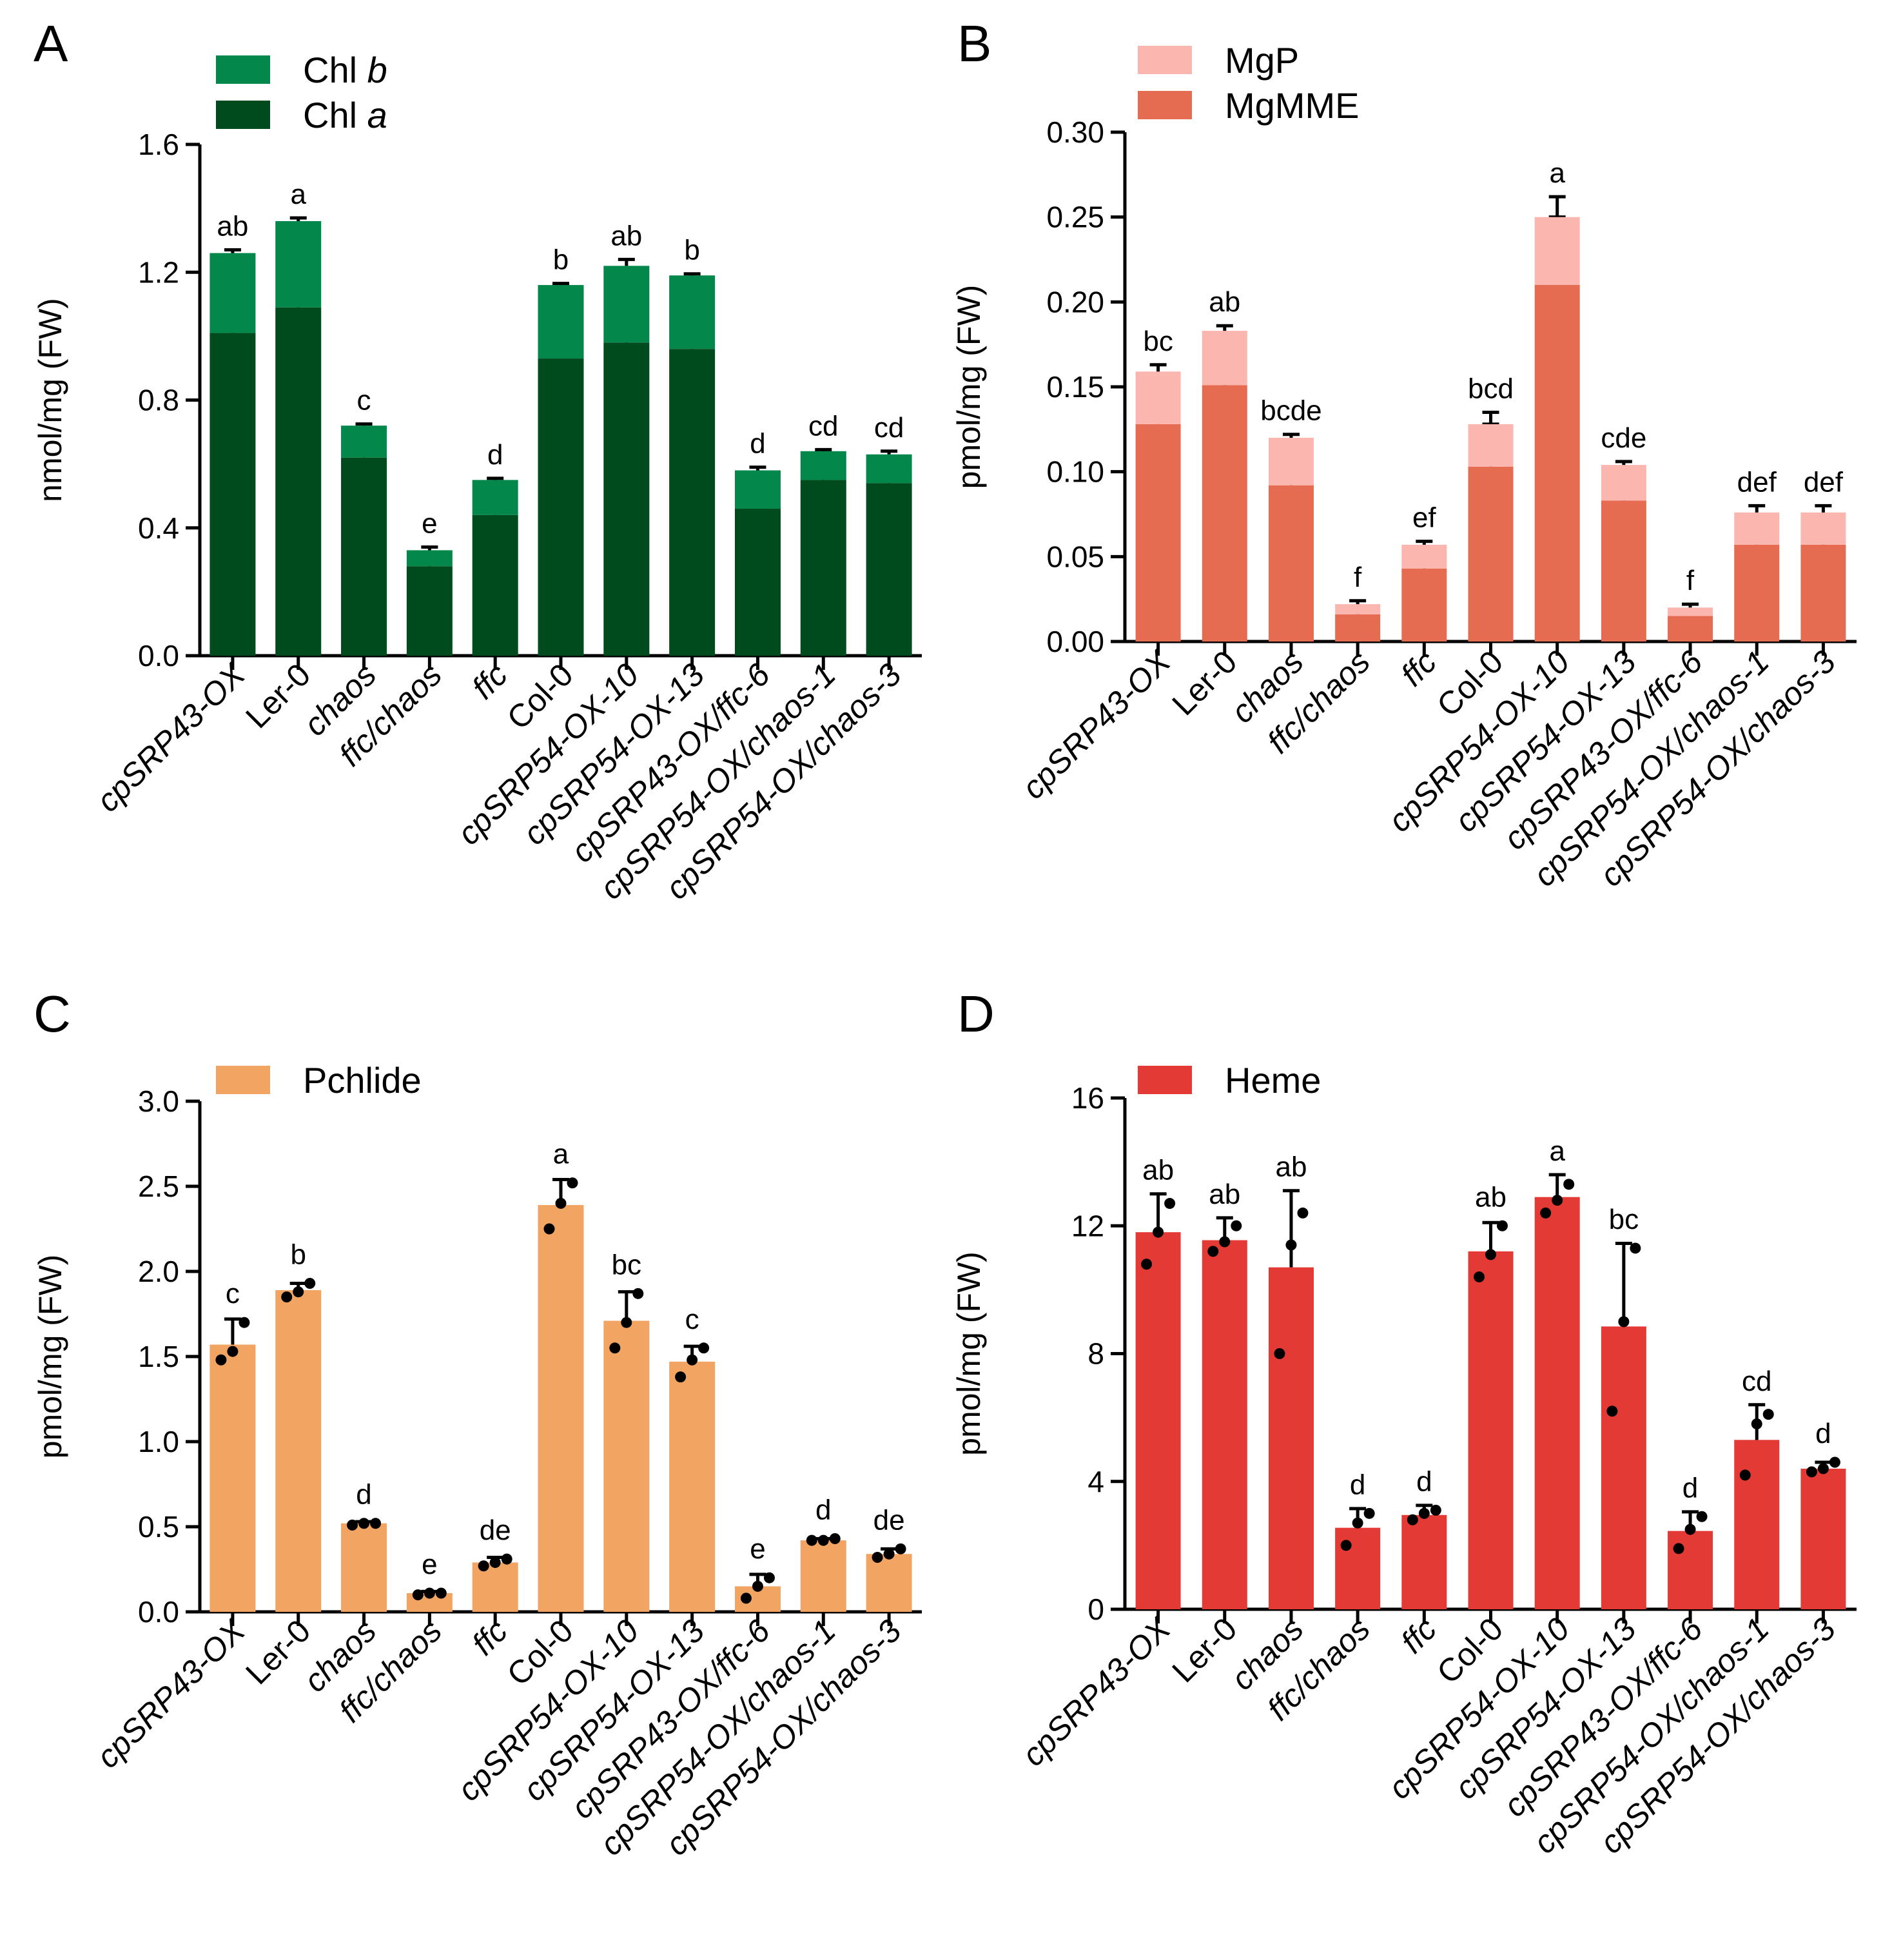 Image resolution: width=1892 pixels, height=1960 pixels. I want to click on y-tick-label: 1.5, so click(158, 1356).